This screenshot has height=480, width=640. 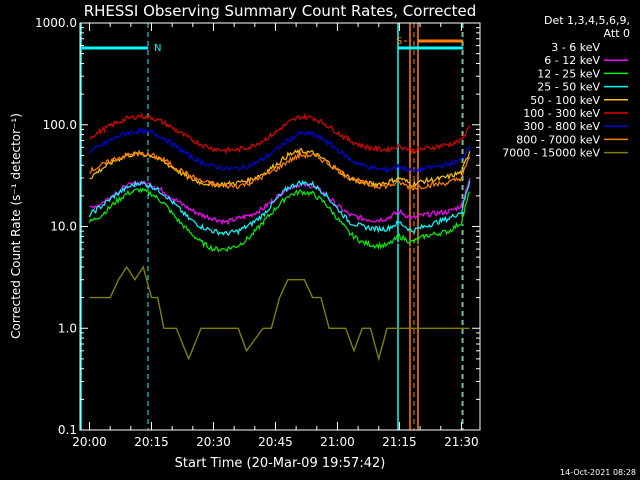 I want to click on legend-entry-label: 100 - 300 keV, so click(x=561, y=113).